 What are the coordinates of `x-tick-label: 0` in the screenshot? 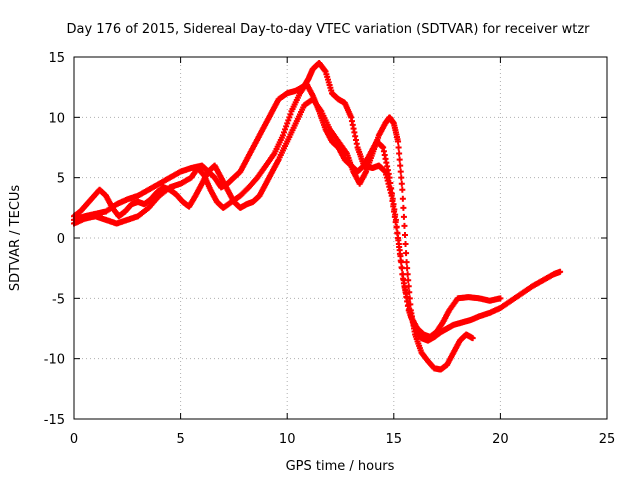 It's located at (74, 439).